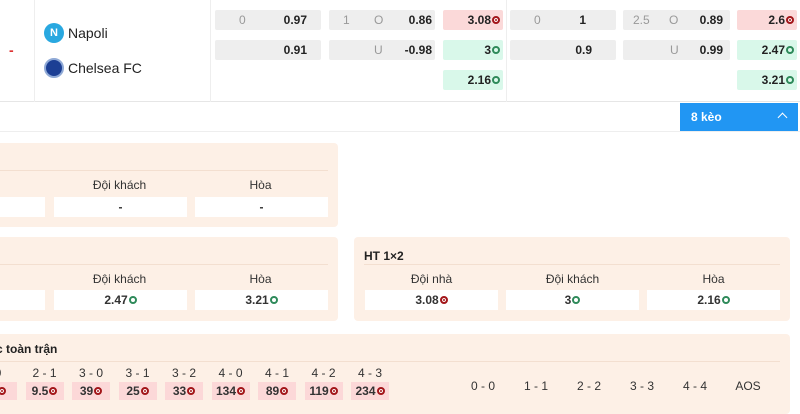 The width and height of the screenshot is (800, 414). What do you see at coordinates (711, 50) in the screenshot?
I see `odds: 0.99` at bounding box center [711, 50].